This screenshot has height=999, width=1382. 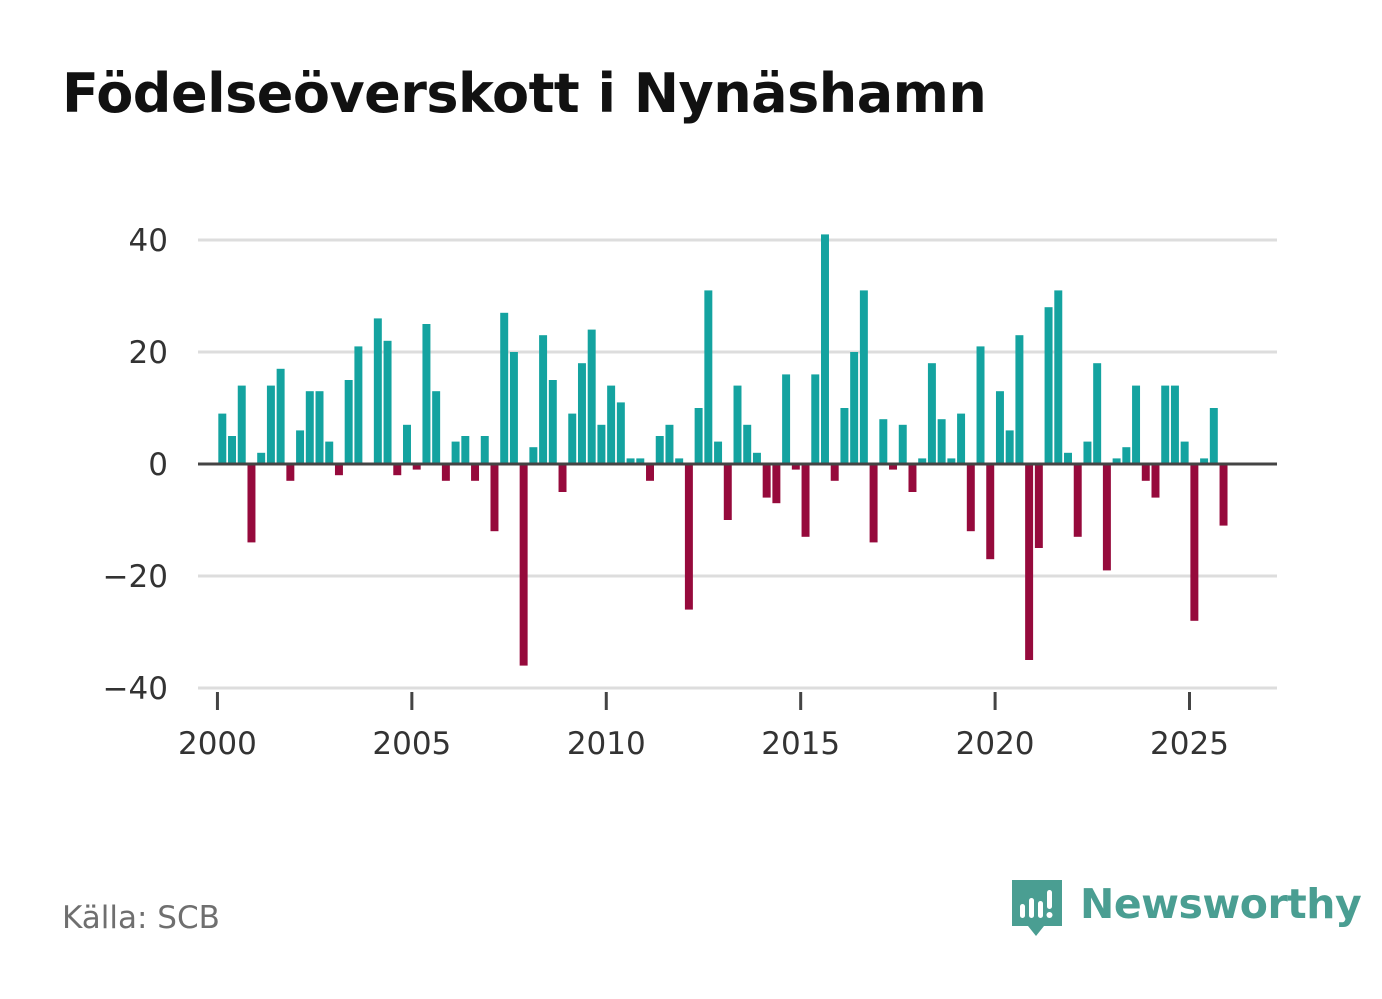 What do you see at coordinates (135, 689) in the screenshot?
I see `y-tick-label: −40` at bounding box center [135, 689].